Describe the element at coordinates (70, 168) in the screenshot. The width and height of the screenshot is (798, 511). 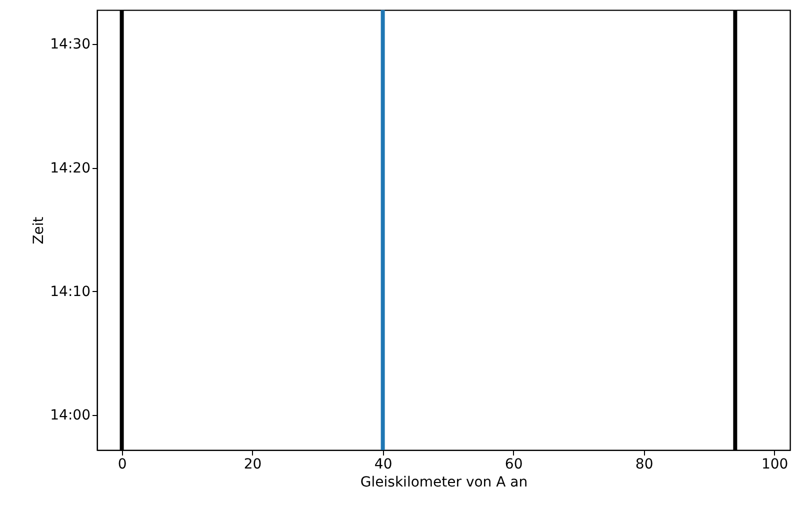
I see `y-tick-label: 14:20` at that location.